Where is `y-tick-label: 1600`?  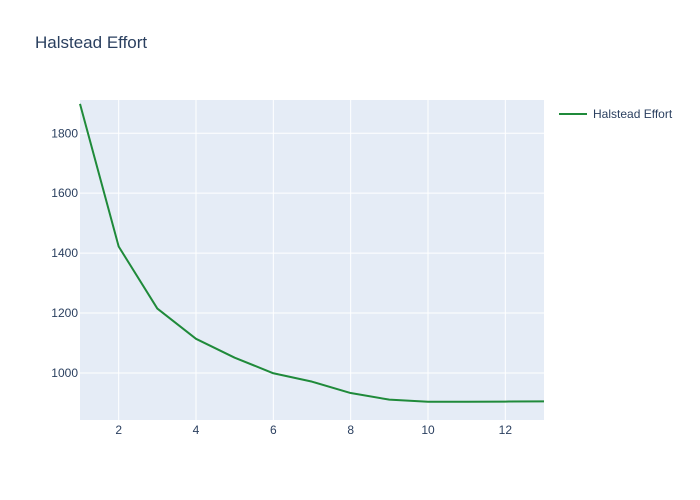 y-tick-label: 1600 is located at coordinates (64, 193).